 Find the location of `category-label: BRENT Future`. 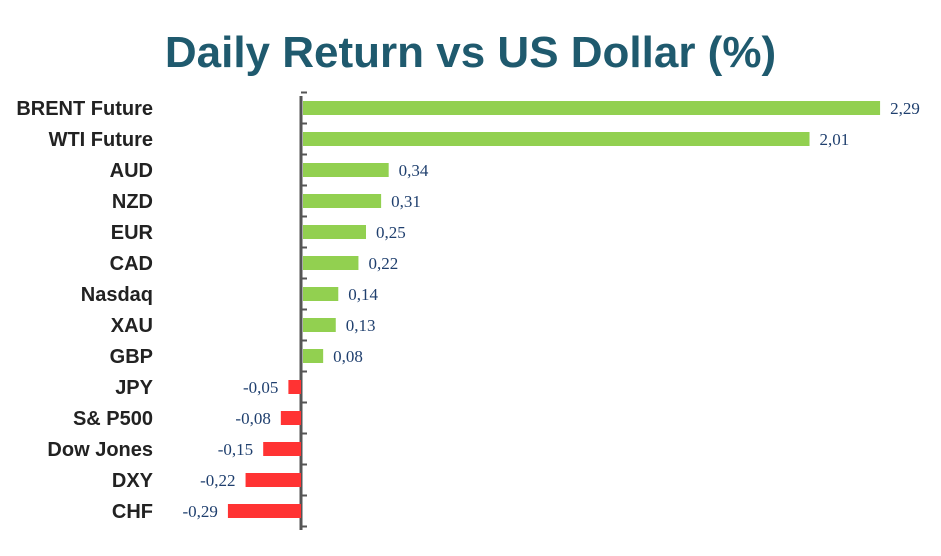

category-label: BRENT Future is located at coordinates (84, 109).